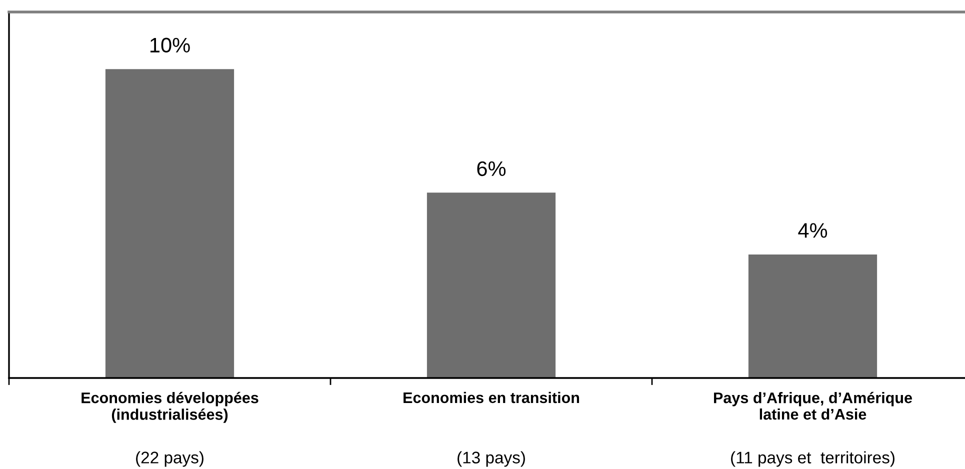 This screenshot has height=469, width=965. I want to click on data-label: 10%, so click(170, 45).